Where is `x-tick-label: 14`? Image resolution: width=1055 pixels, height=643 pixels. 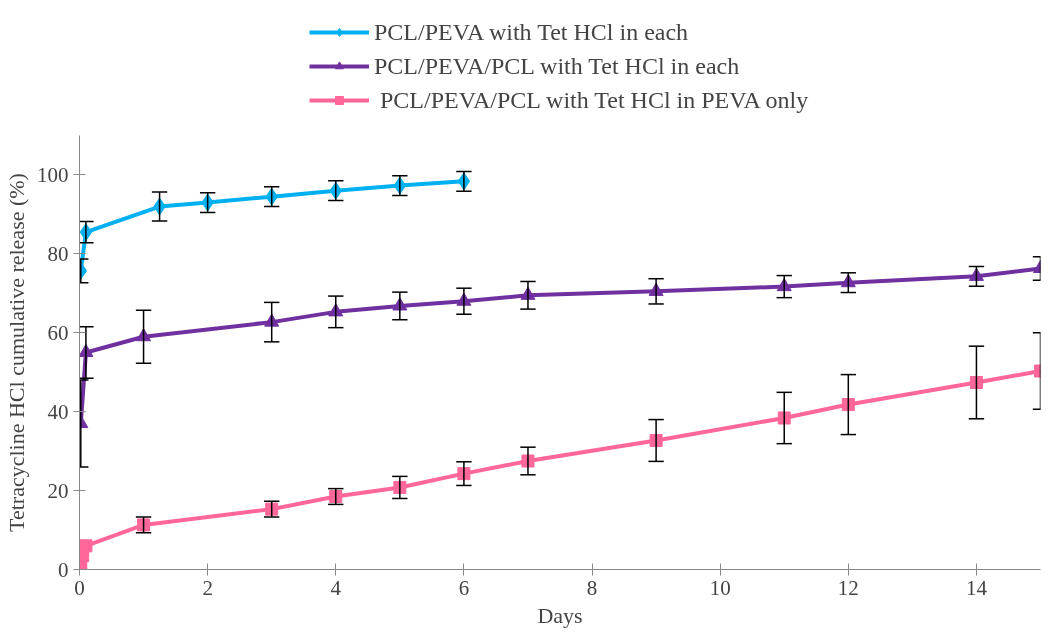 x-tick-label: 14 is located at coordinates (976, 587).